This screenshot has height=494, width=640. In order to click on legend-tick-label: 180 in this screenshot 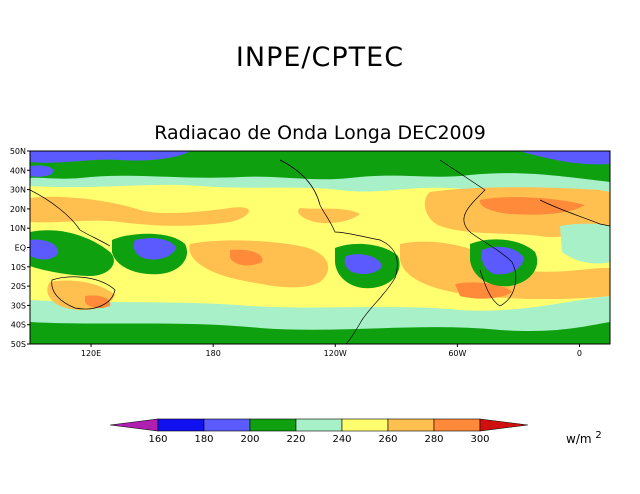, I will do `click(203, 439)`.